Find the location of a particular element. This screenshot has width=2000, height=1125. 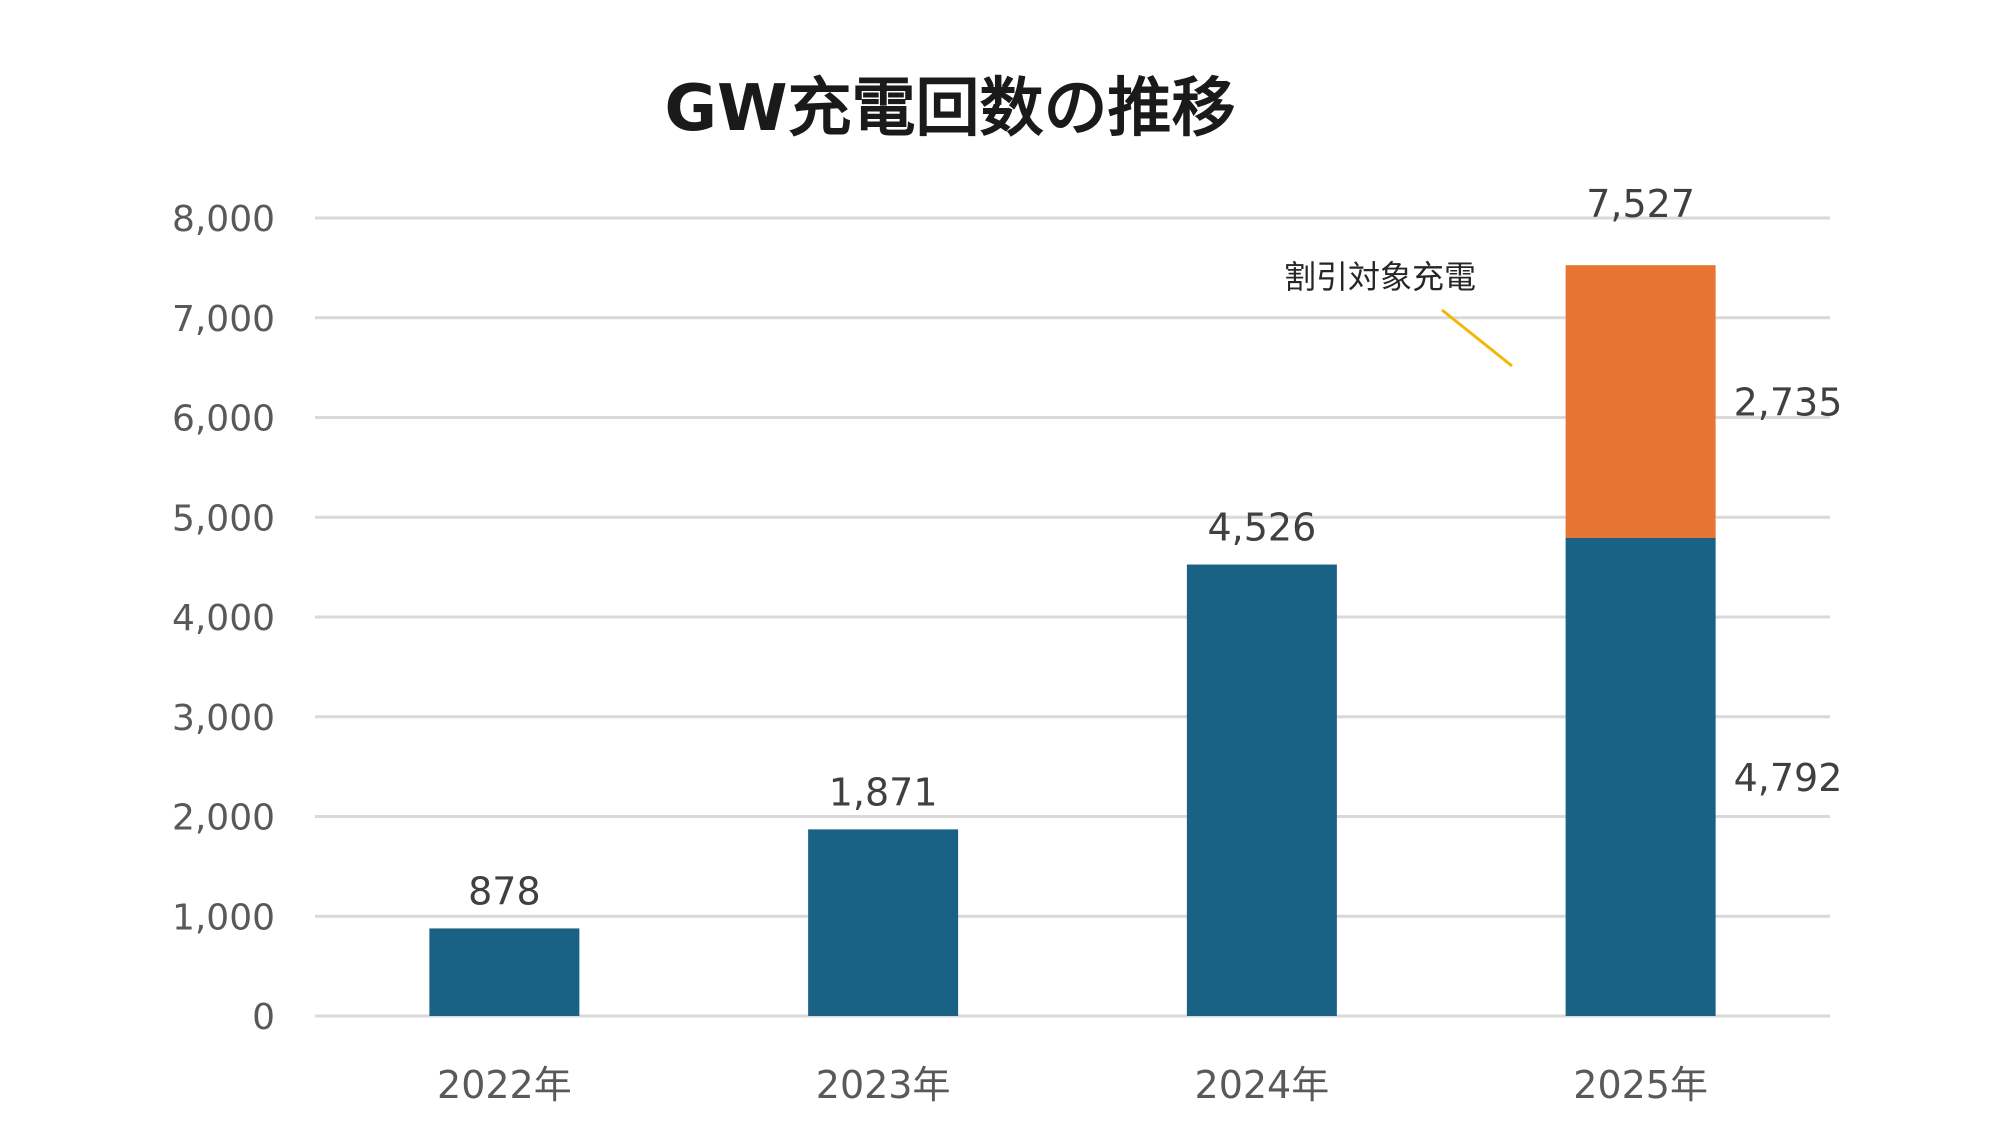

y-tick-label: 1,000 is located at coordinates (223, 917).